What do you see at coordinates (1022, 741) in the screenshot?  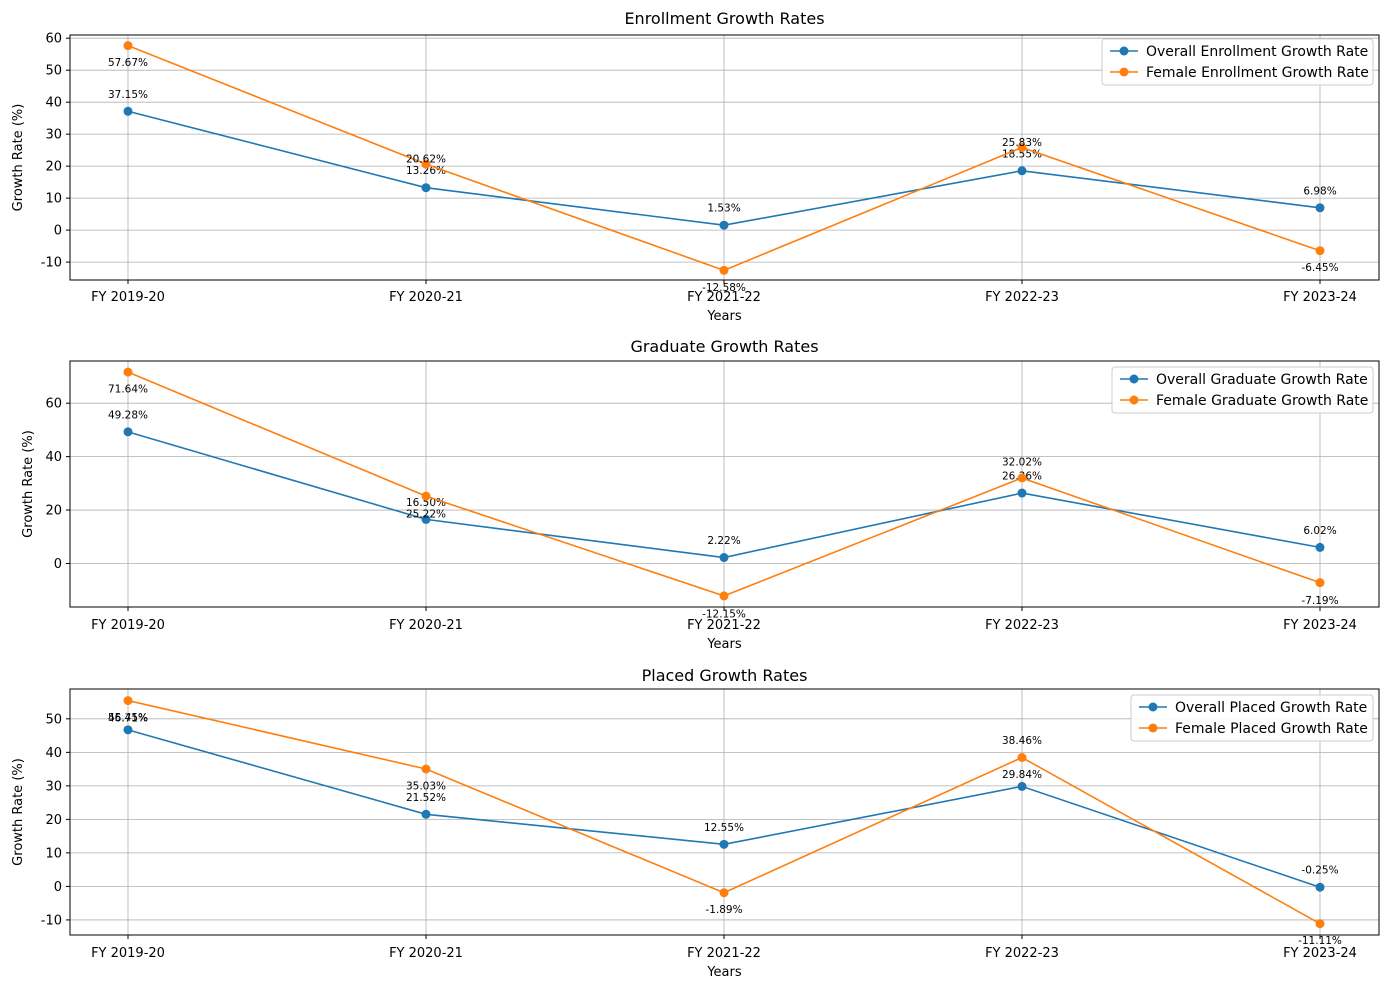 I see `data-label: 38.46%` at bounding box center [1022, 741].